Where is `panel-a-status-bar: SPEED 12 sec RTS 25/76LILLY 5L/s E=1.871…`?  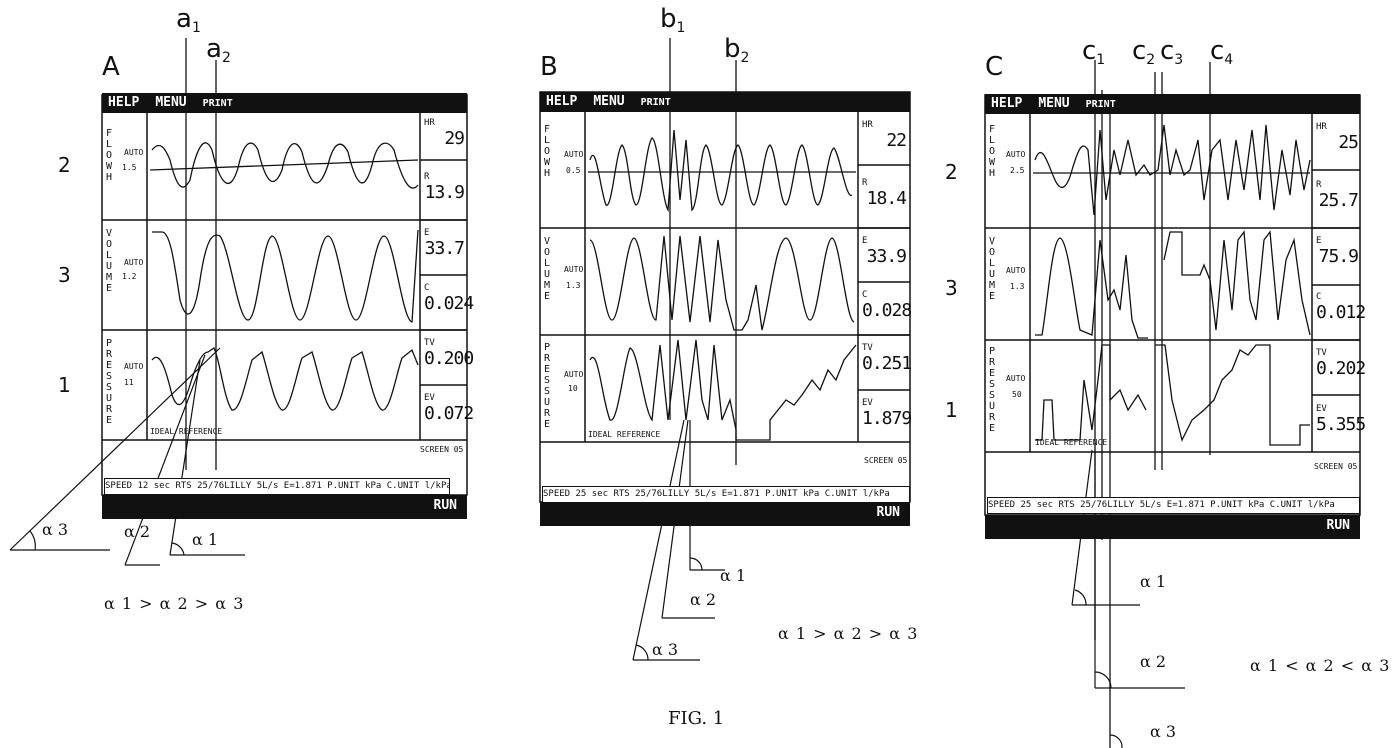
panel-a-status-bar: SPEED 12 sec RTS 25/76LILLY 5L/s E=1.871… is located at coordinates (277, 486).